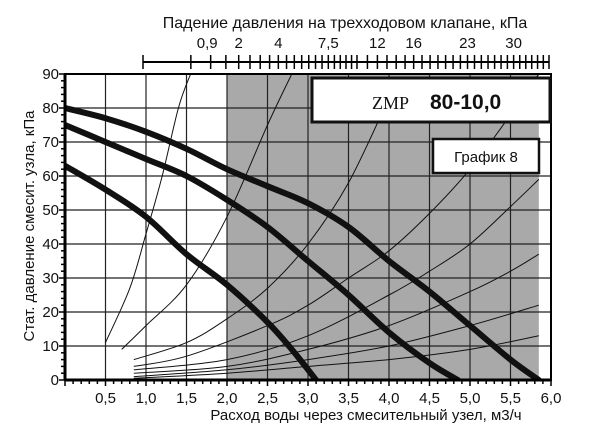 This screenshot has width=600, height=445. Describe the element at coordinates (465, 102) in the screenshot. I see `model-value: 80-10,0` at that location.